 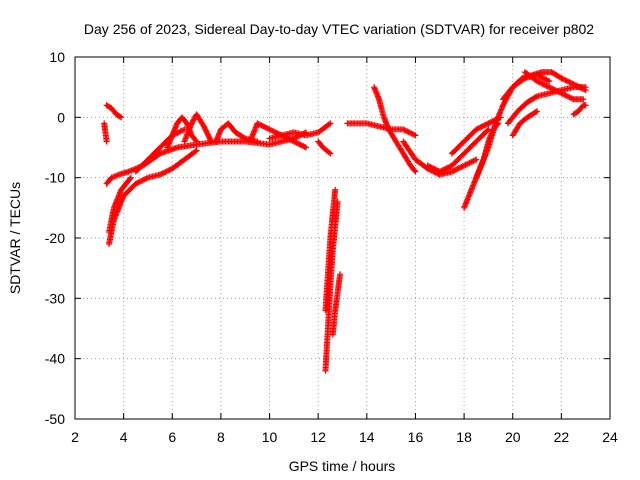 What do you see at coordinates (367, 437) in the screenshot?
I see `x-tick-label: 14` at bounding box center [367, 437].